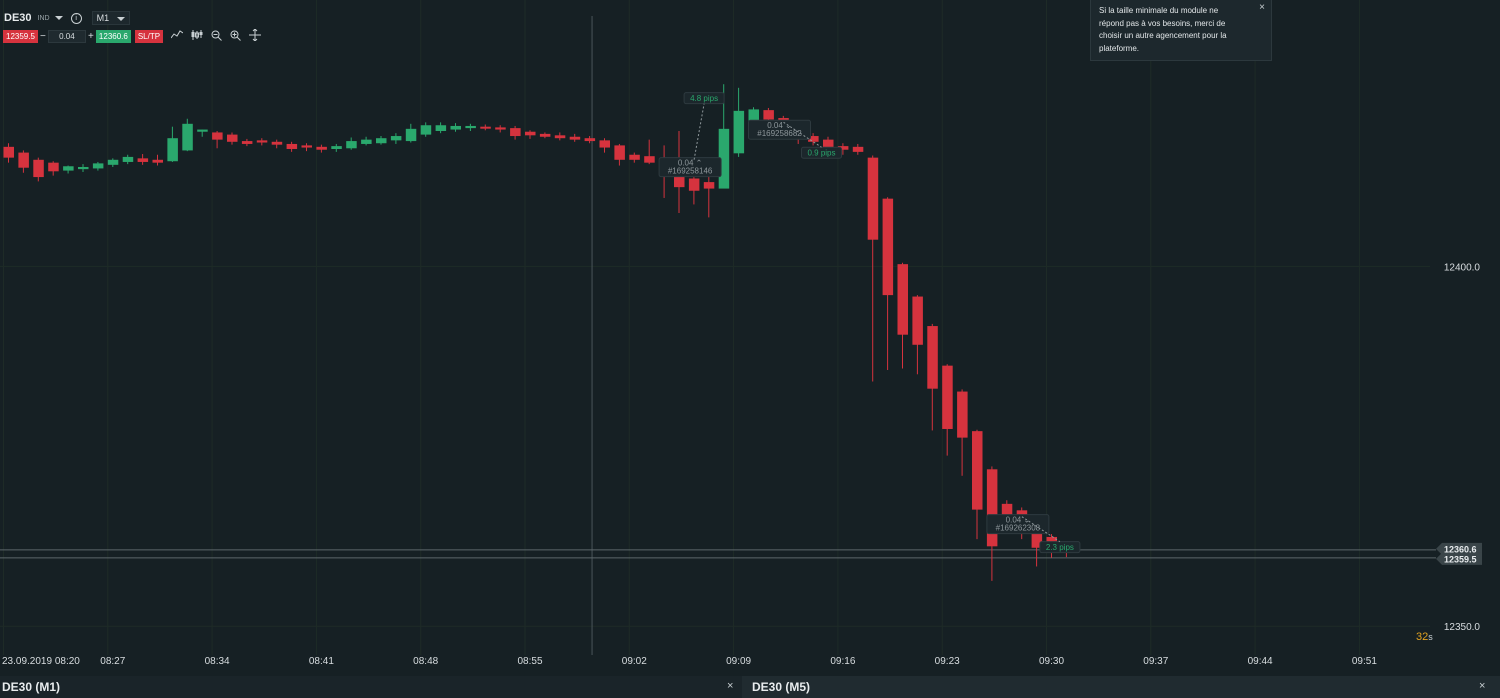 The image size is (1500, 698). Describe the element at coordinates (66, 36) in the screenshot. I see `volume-input: 0.04` at that location.